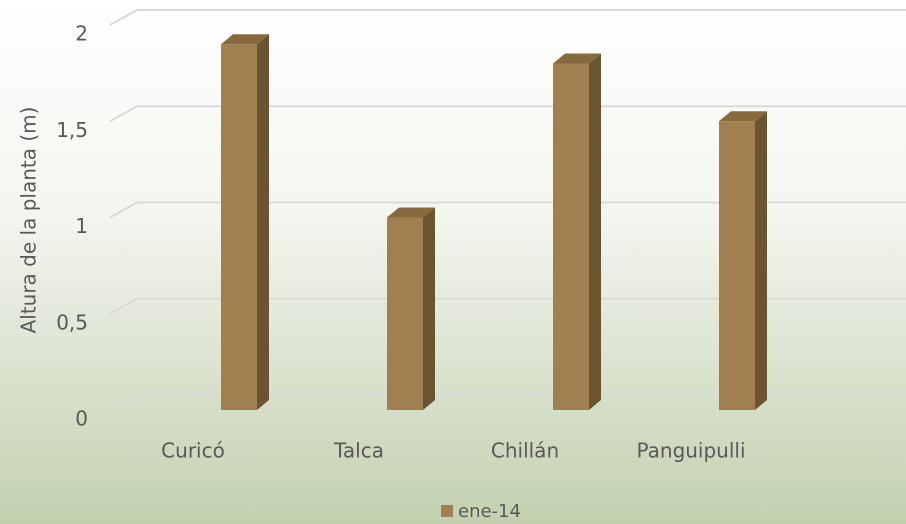 The width and height of the screenshot is (906, 524). What do you see at coordinates (690, 451) in the screenshot?
I see `x-tick-label: Panguipulli` at bounding box center [690, 451].